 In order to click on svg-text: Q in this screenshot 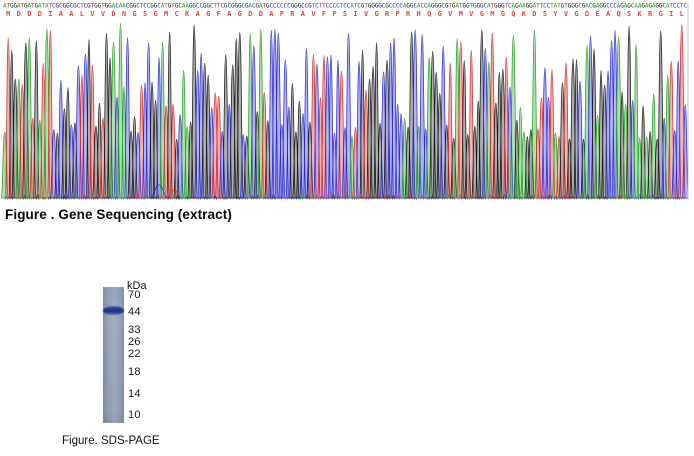, I will do `click(618, 14)`.